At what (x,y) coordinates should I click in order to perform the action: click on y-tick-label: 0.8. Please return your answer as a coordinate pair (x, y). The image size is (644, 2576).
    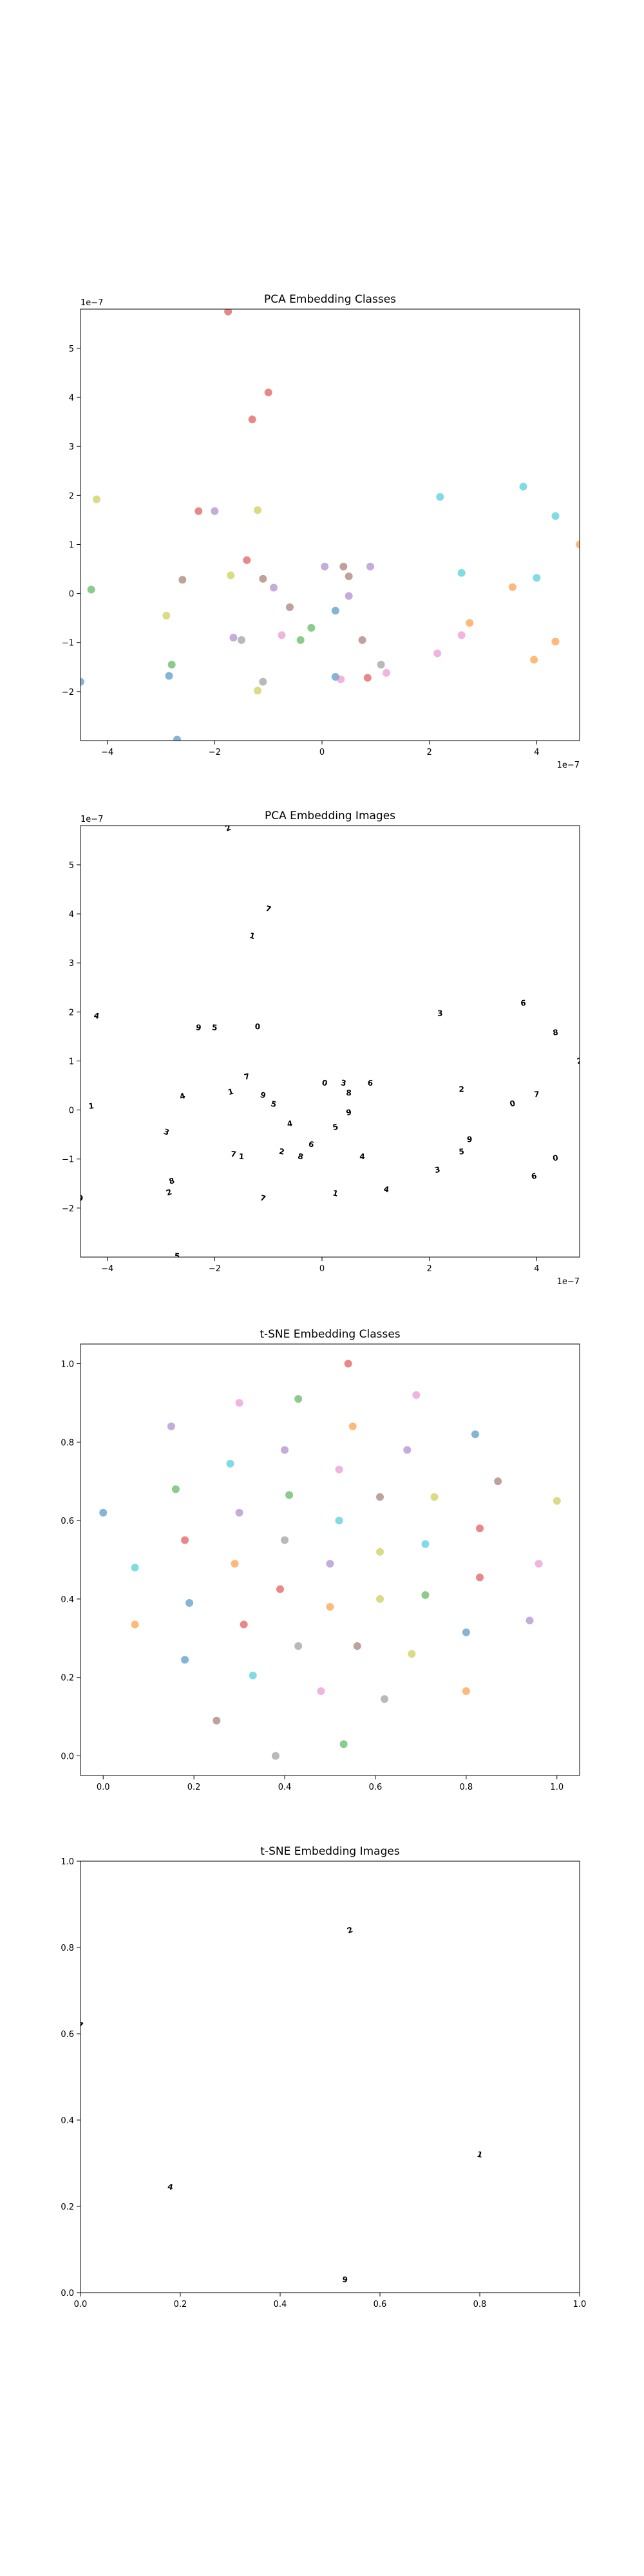
    Looking at the image, I should click on (67, 1948).